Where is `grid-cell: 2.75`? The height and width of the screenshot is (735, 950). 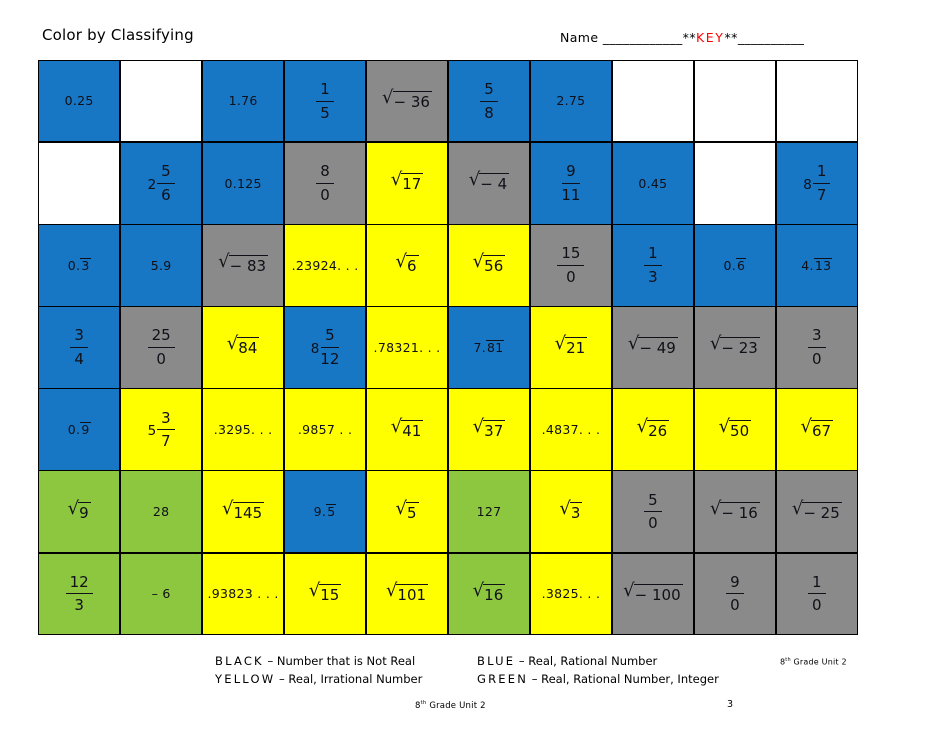 grid-cell: 2.75 is located at coordinates (571, 101).